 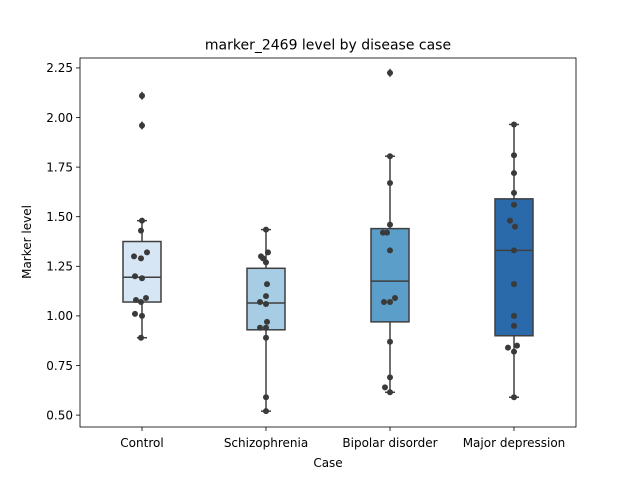 What do you see at coordinates (327, 463) in the screenshot?
I see `x-axis-title: Case` at bounding box center [327, 463].